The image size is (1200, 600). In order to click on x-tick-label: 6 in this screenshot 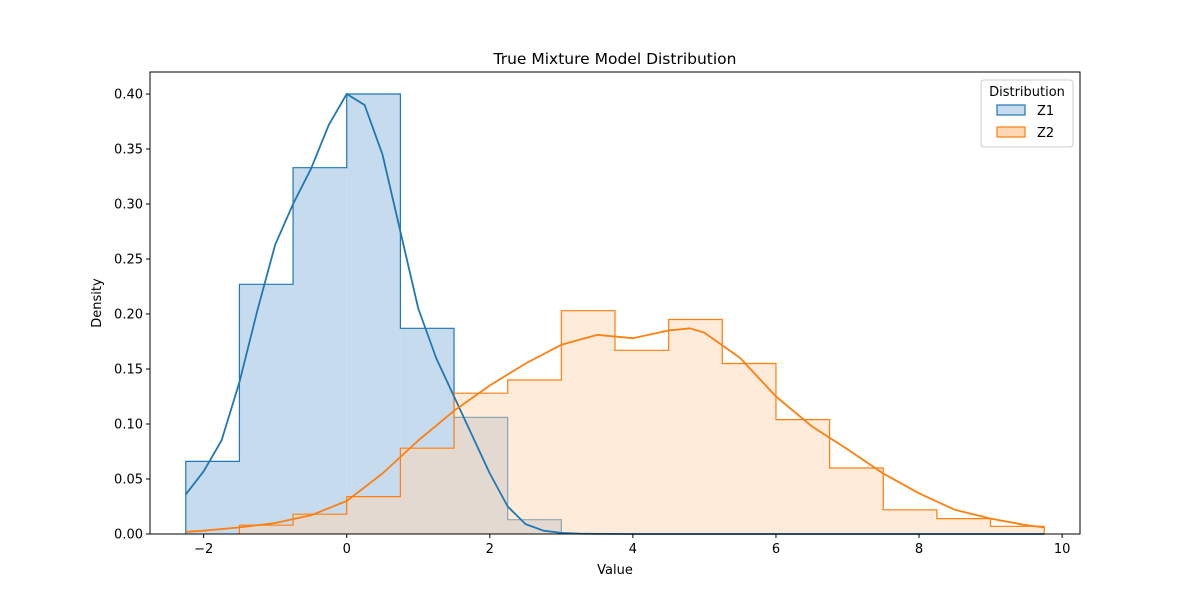, I will do `click(776, 549)`.